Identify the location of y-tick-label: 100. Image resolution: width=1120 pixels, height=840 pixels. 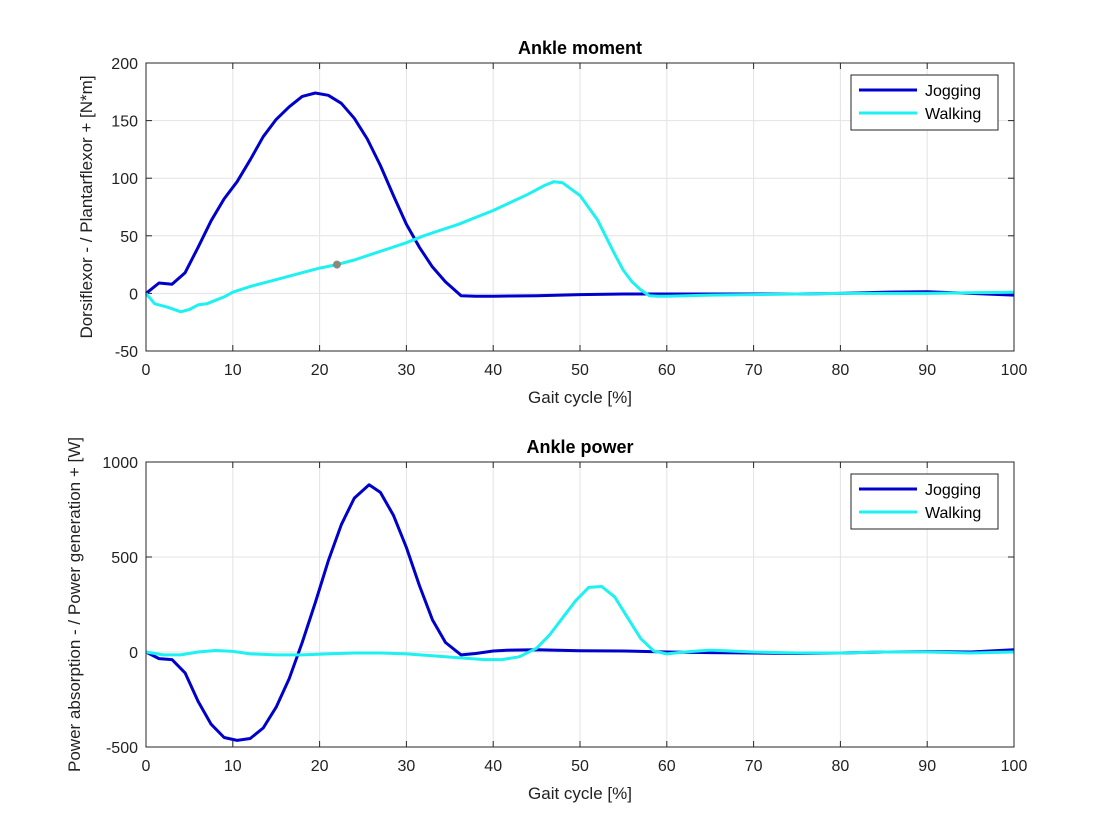
(124, 179).